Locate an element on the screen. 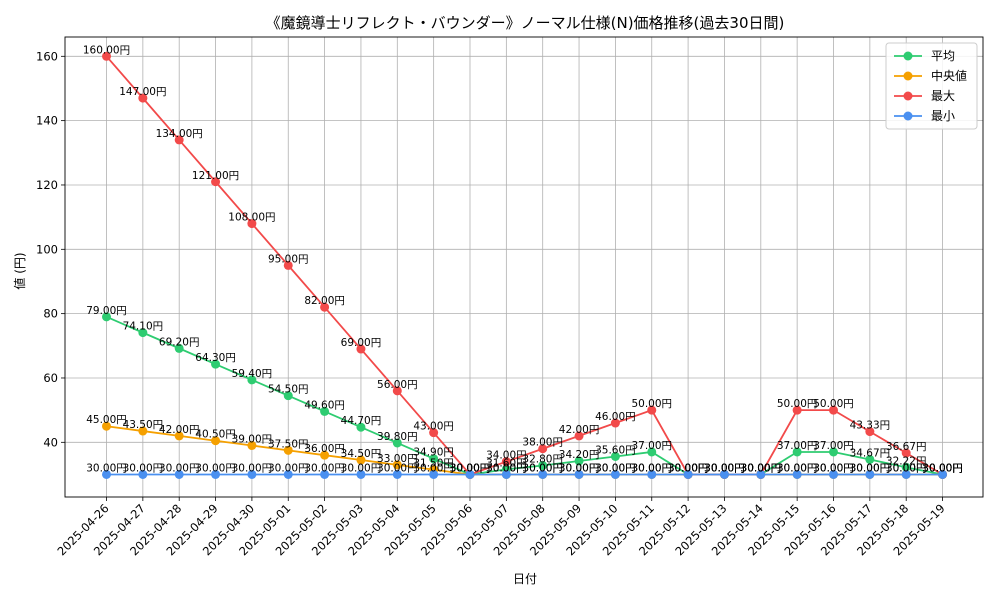 The height and width of the screenshot is (600, 1000). series-0-data-label: 79.00円 is located at coordinates (106, 311).